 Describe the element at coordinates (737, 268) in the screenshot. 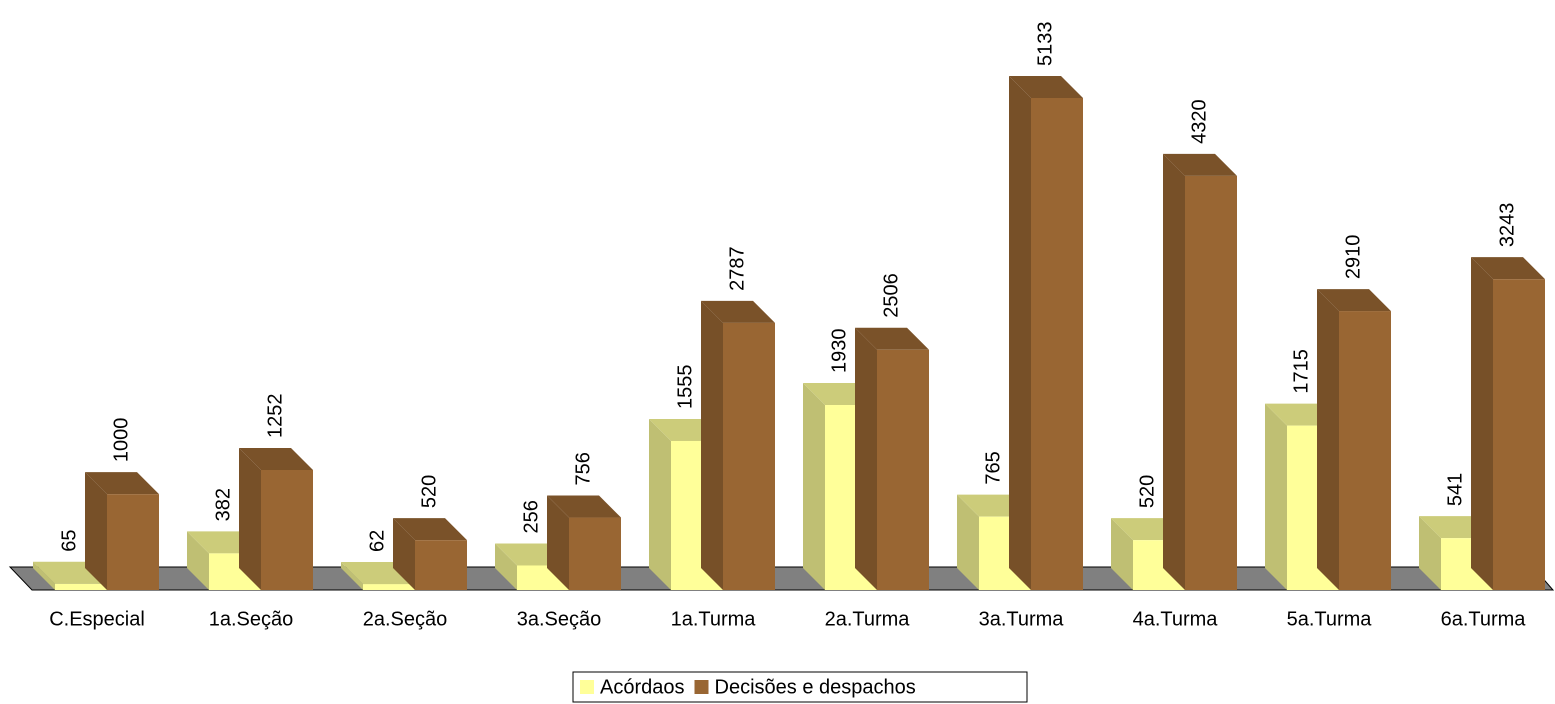

I see `data-label: 2787` at that location.